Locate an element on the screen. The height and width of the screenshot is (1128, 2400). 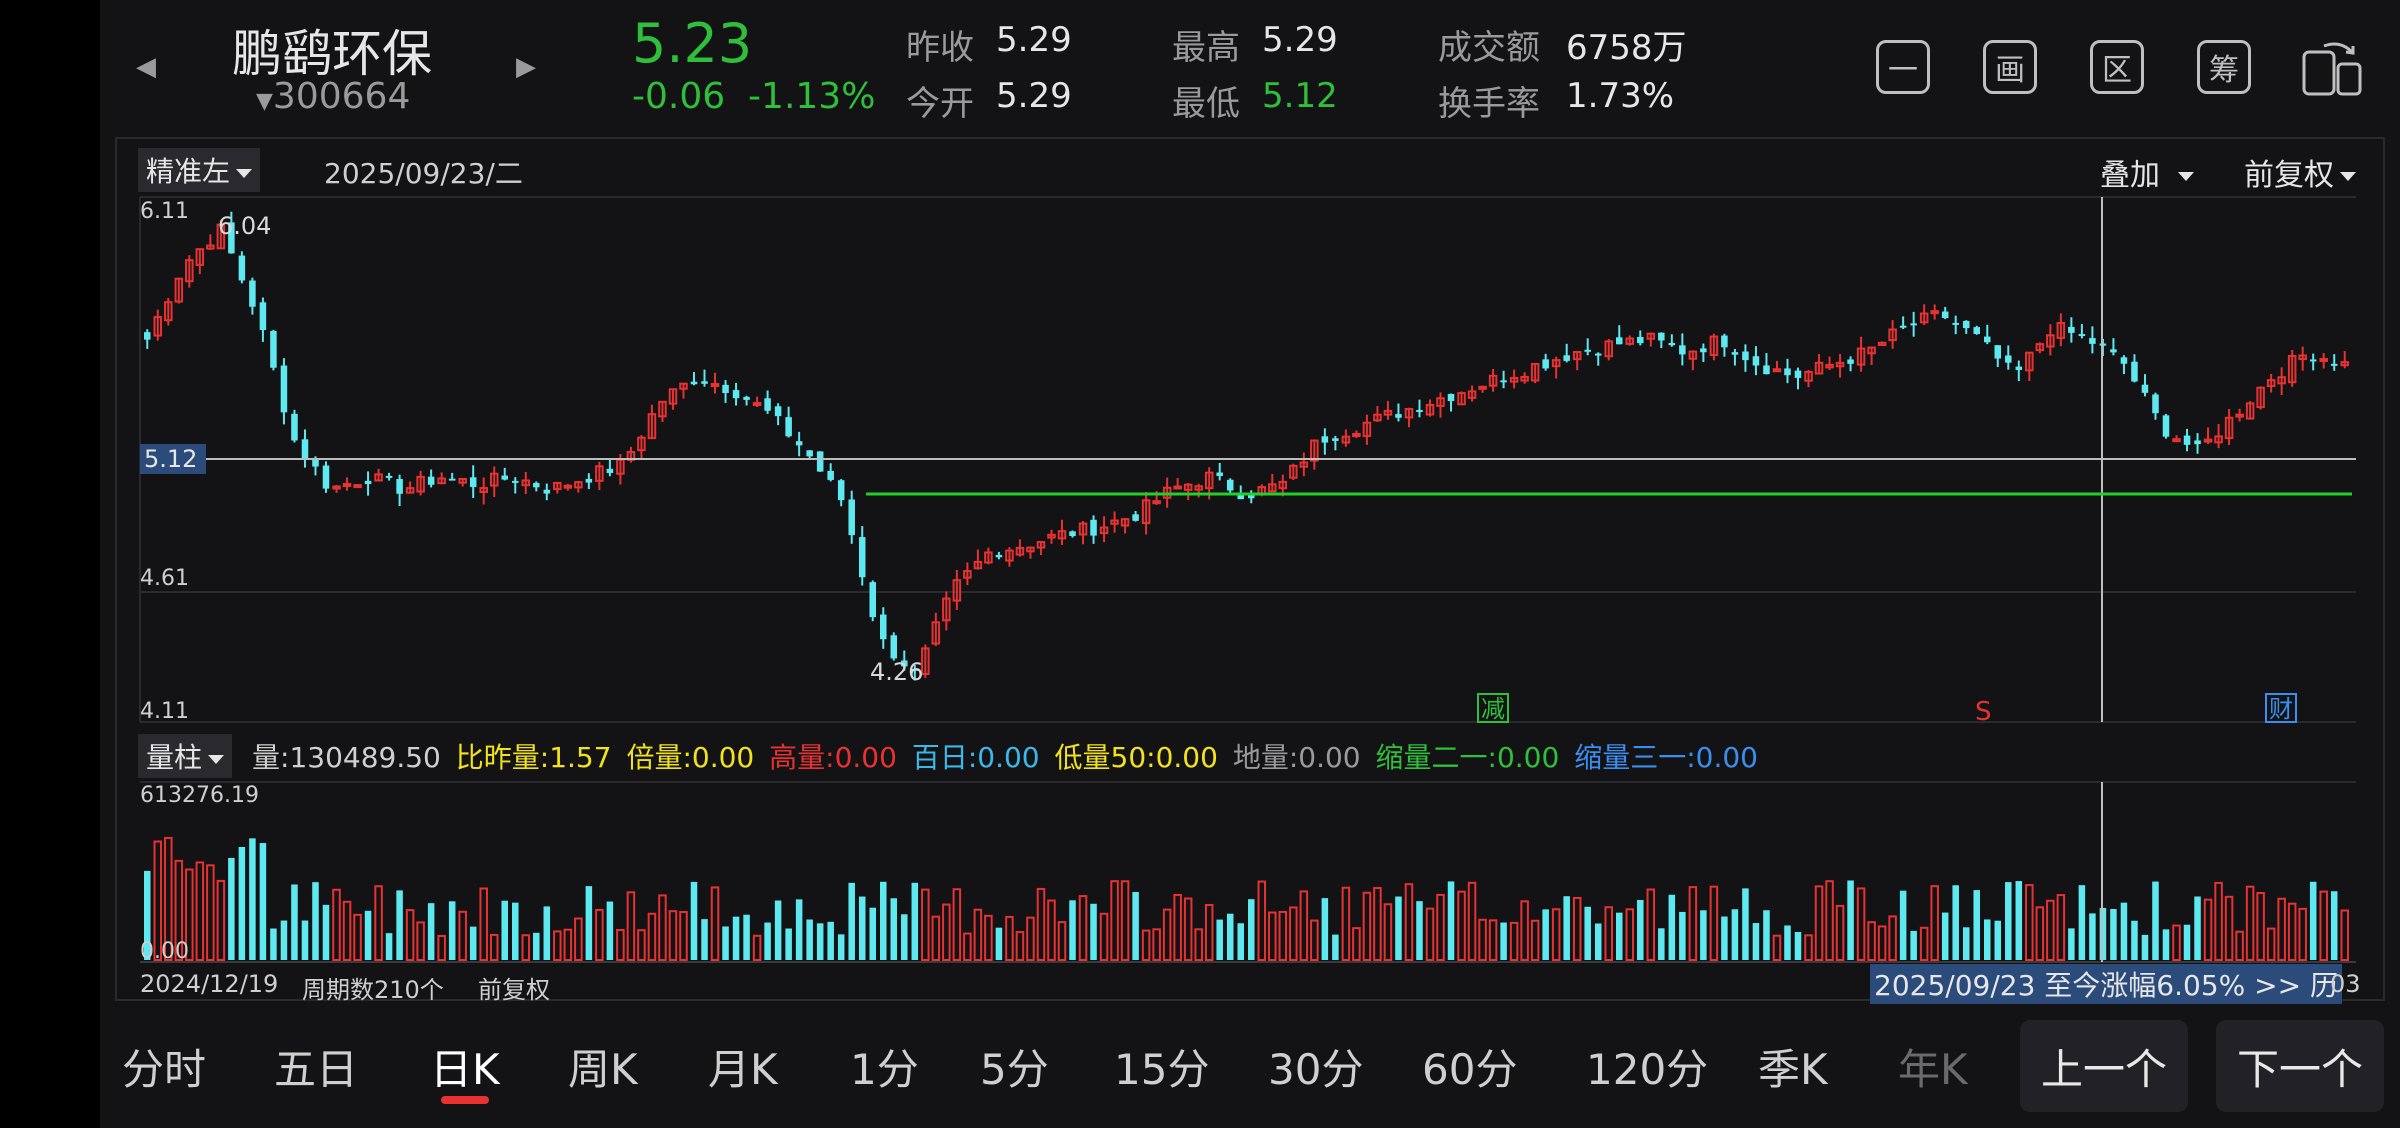
chips-tool-icon: 筹 is located at coordinates (2224, 67).